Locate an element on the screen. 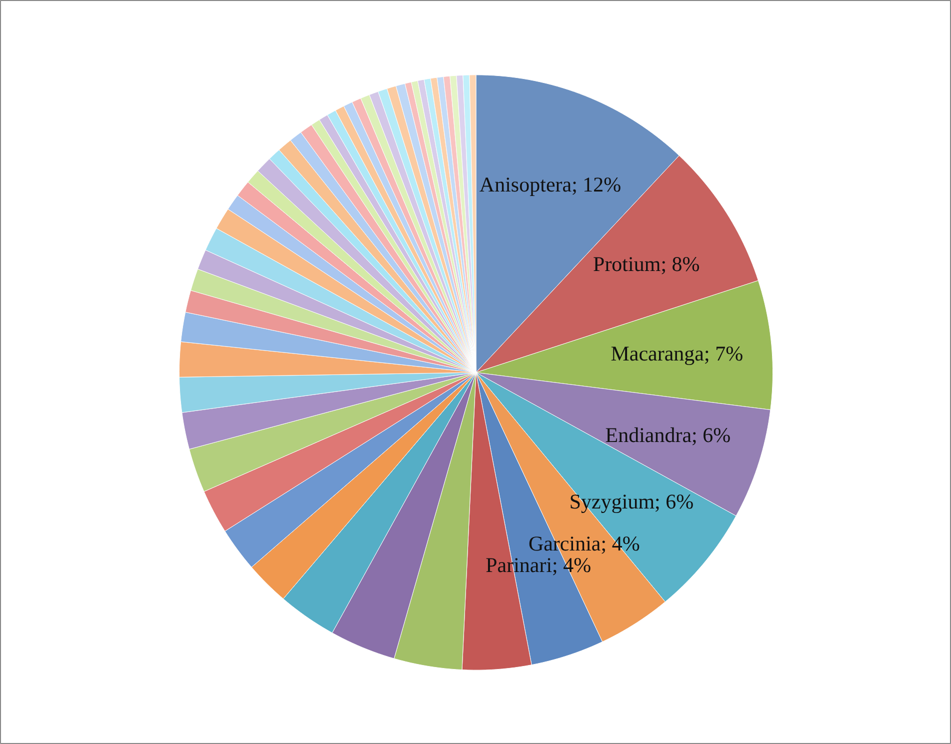  slice-label: Anisoptera; 12% is located at coordinates (550, 184).